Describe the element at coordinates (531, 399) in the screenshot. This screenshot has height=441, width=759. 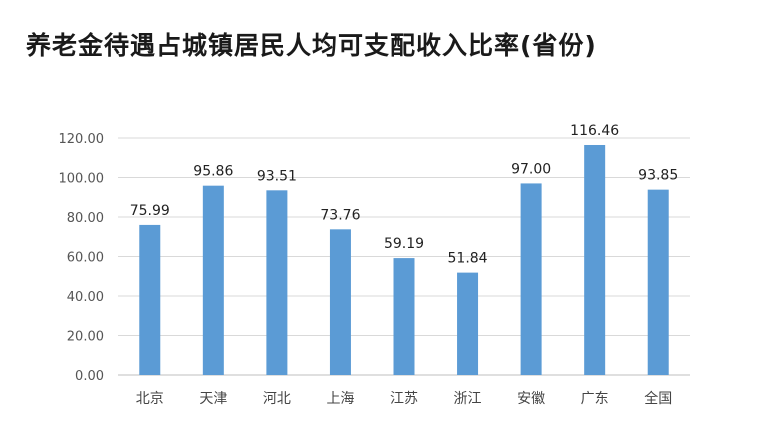
I see `x-tick-label: 安徽` at that location.